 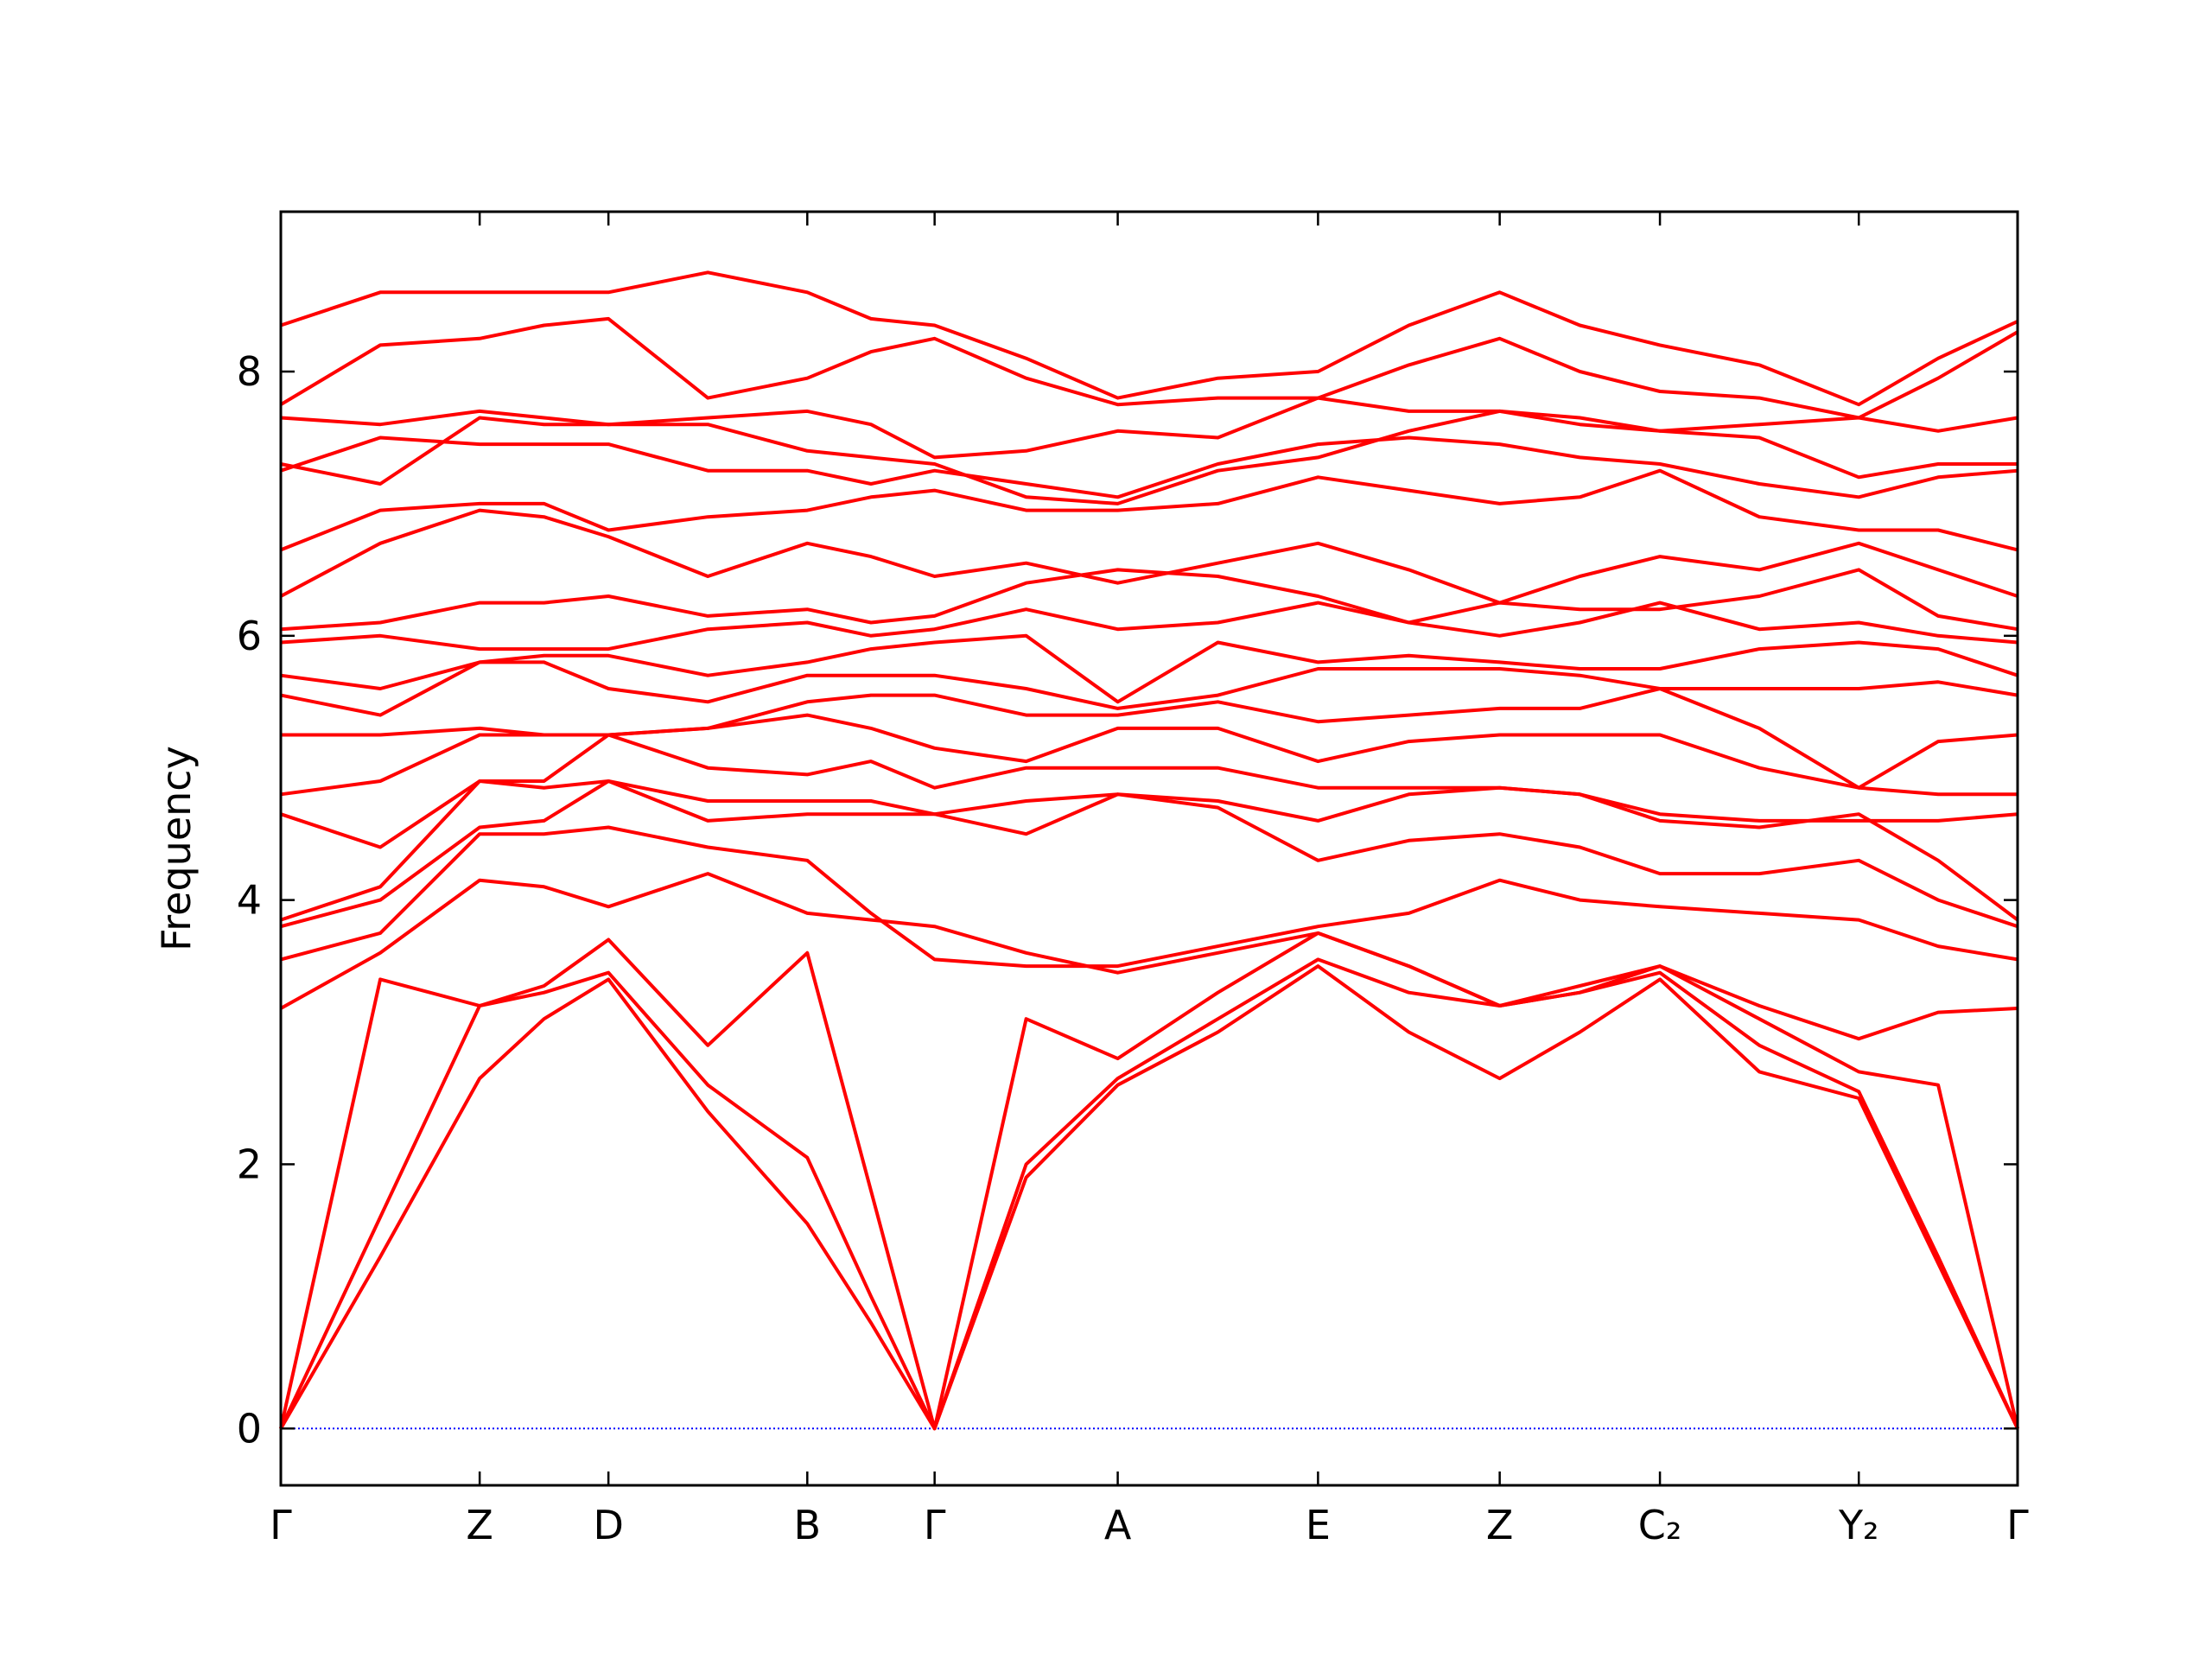 I want to click on y-tick-label: 2, so click(x=249, y=1164).